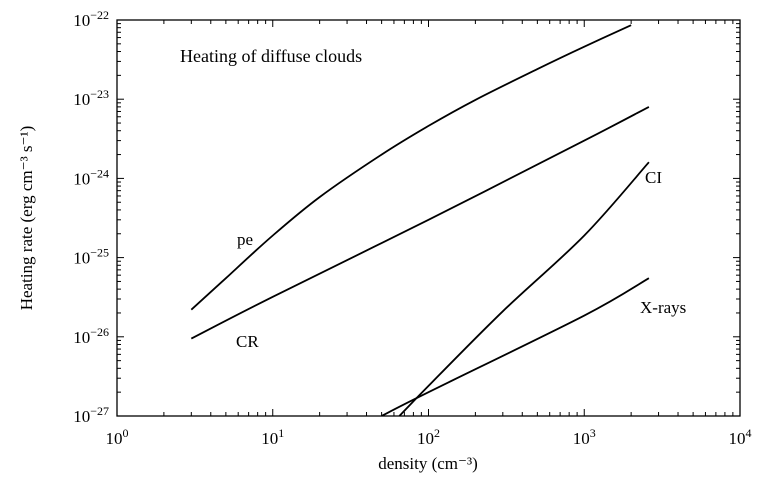  What do you see at coordinates (272, 437) in the screenshot?
I see `x-tick-label: 10¹` at bounding box center [272, 437].